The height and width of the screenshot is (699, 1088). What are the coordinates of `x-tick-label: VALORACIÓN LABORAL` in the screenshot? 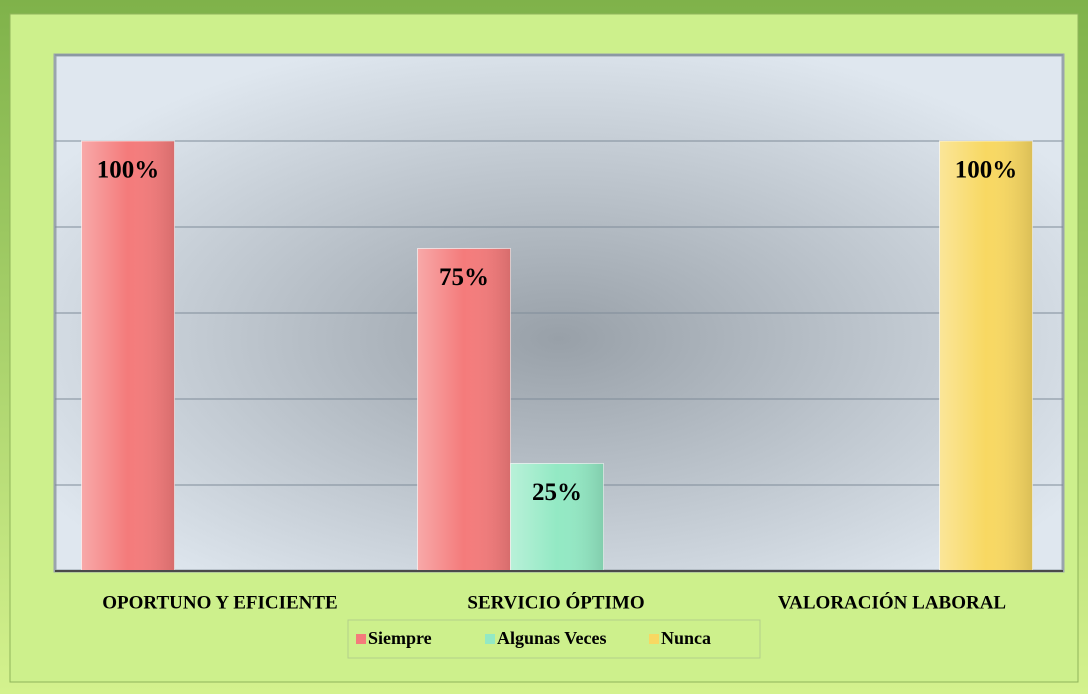 It's located at (892, 602).